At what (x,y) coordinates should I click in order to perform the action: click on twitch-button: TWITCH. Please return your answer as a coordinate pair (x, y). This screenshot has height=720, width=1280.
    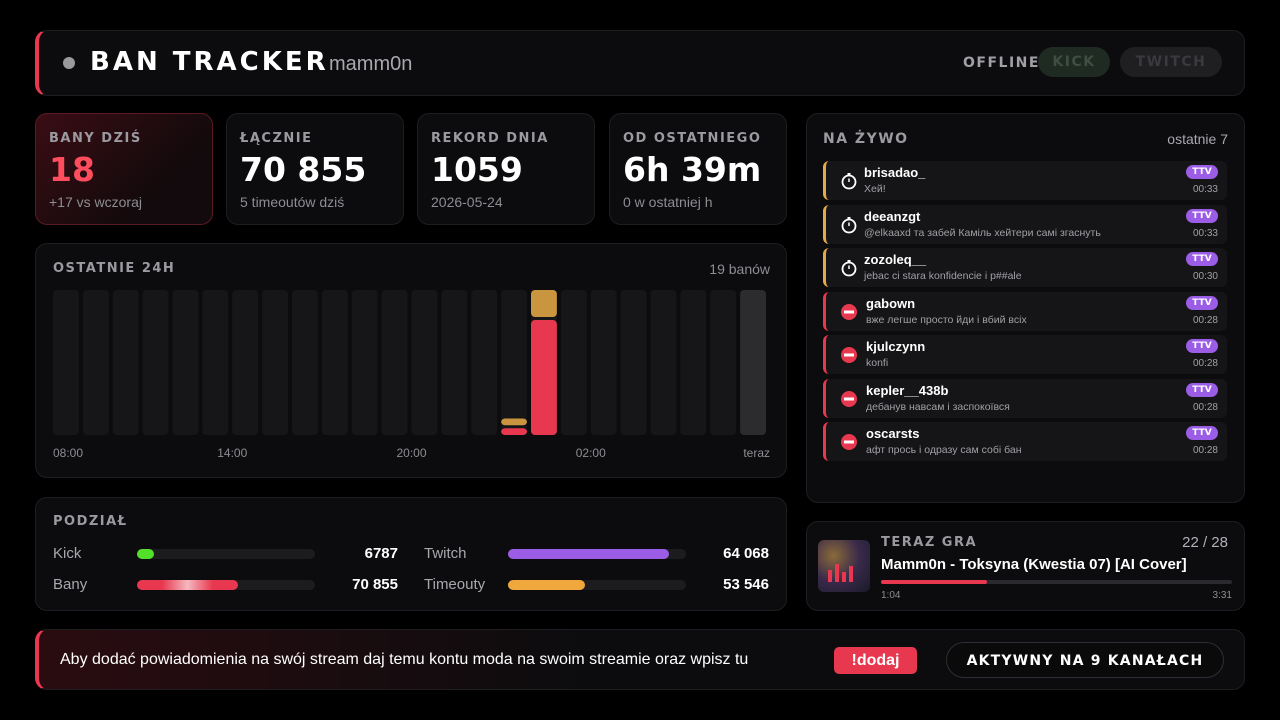
    Looking at the image, I should click on (1171, 62).